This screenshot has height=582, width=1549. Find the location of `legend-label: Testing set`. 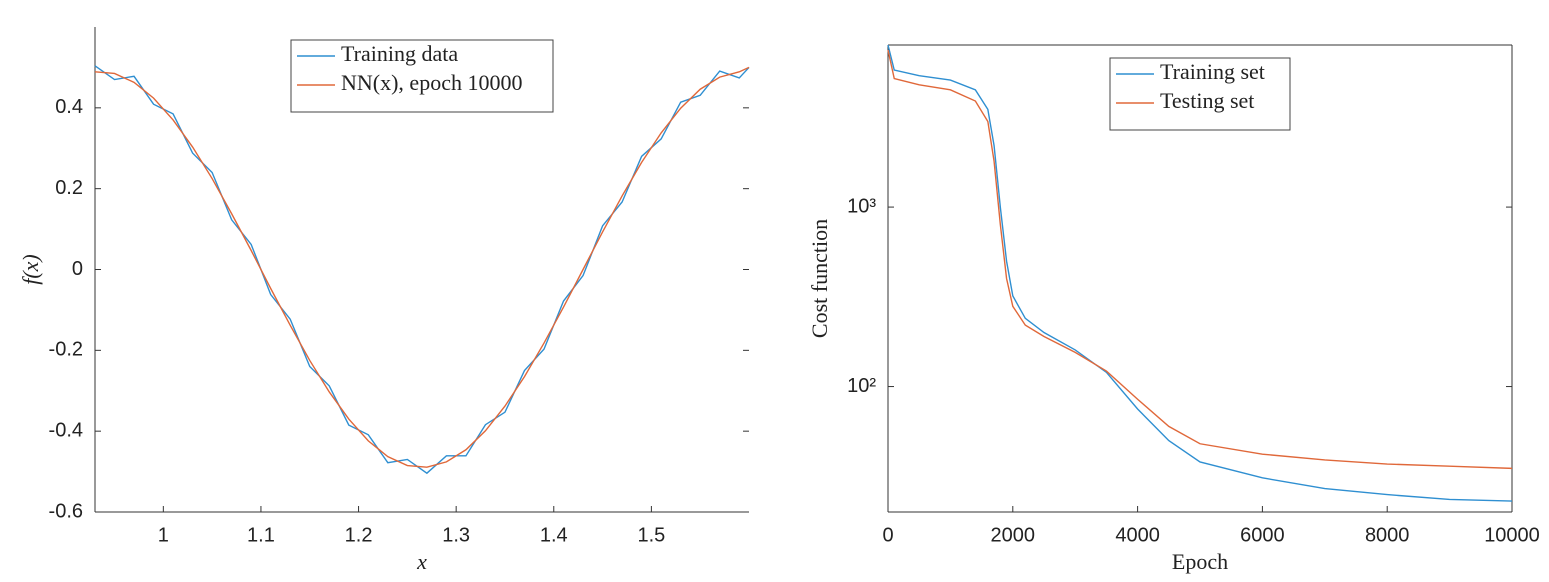

legend-label: Testing set is located at coordinates (1207, 100).